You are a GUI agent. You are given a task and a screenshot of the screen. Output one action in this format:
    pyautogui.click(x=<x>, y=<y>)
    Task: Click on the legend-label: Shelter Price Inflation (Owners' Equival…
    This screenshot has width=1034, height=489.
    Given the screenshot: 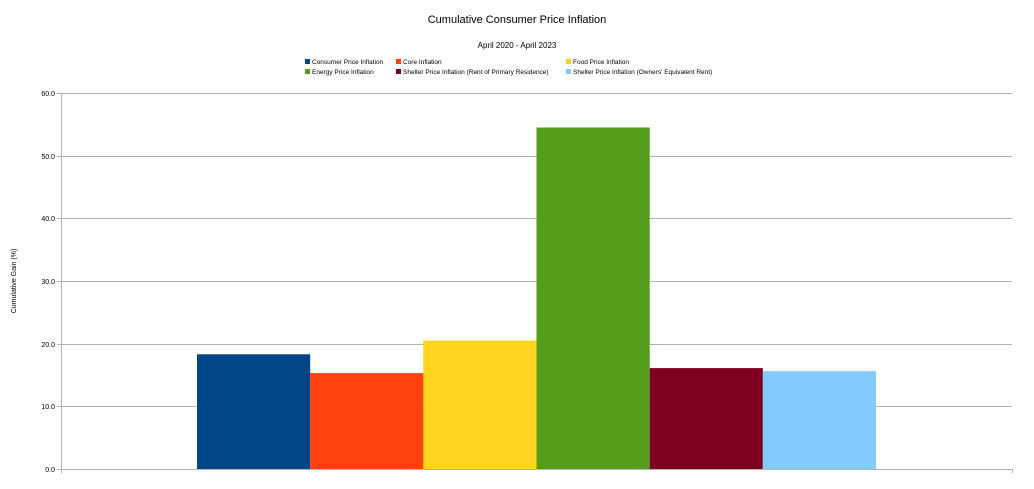 What is the action you would take?
    pyautogui.click(x=642, y=72)
    